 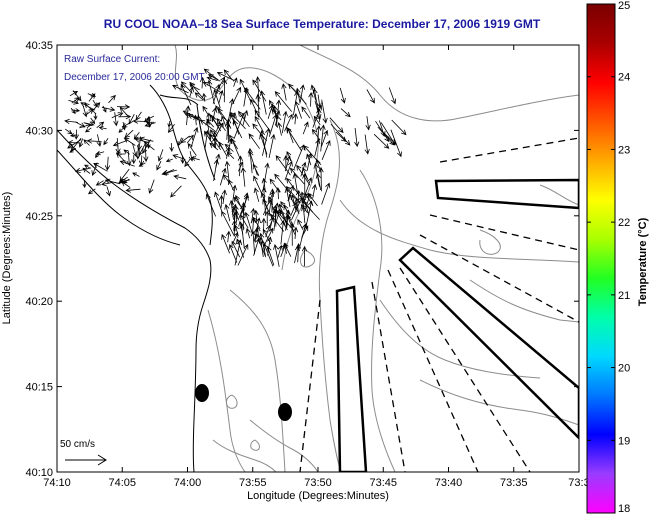 What do you see at coordinates (39, 131) in the screenshot?
I see `y-tick-label: 40:30` at bounding box center [39, 131].